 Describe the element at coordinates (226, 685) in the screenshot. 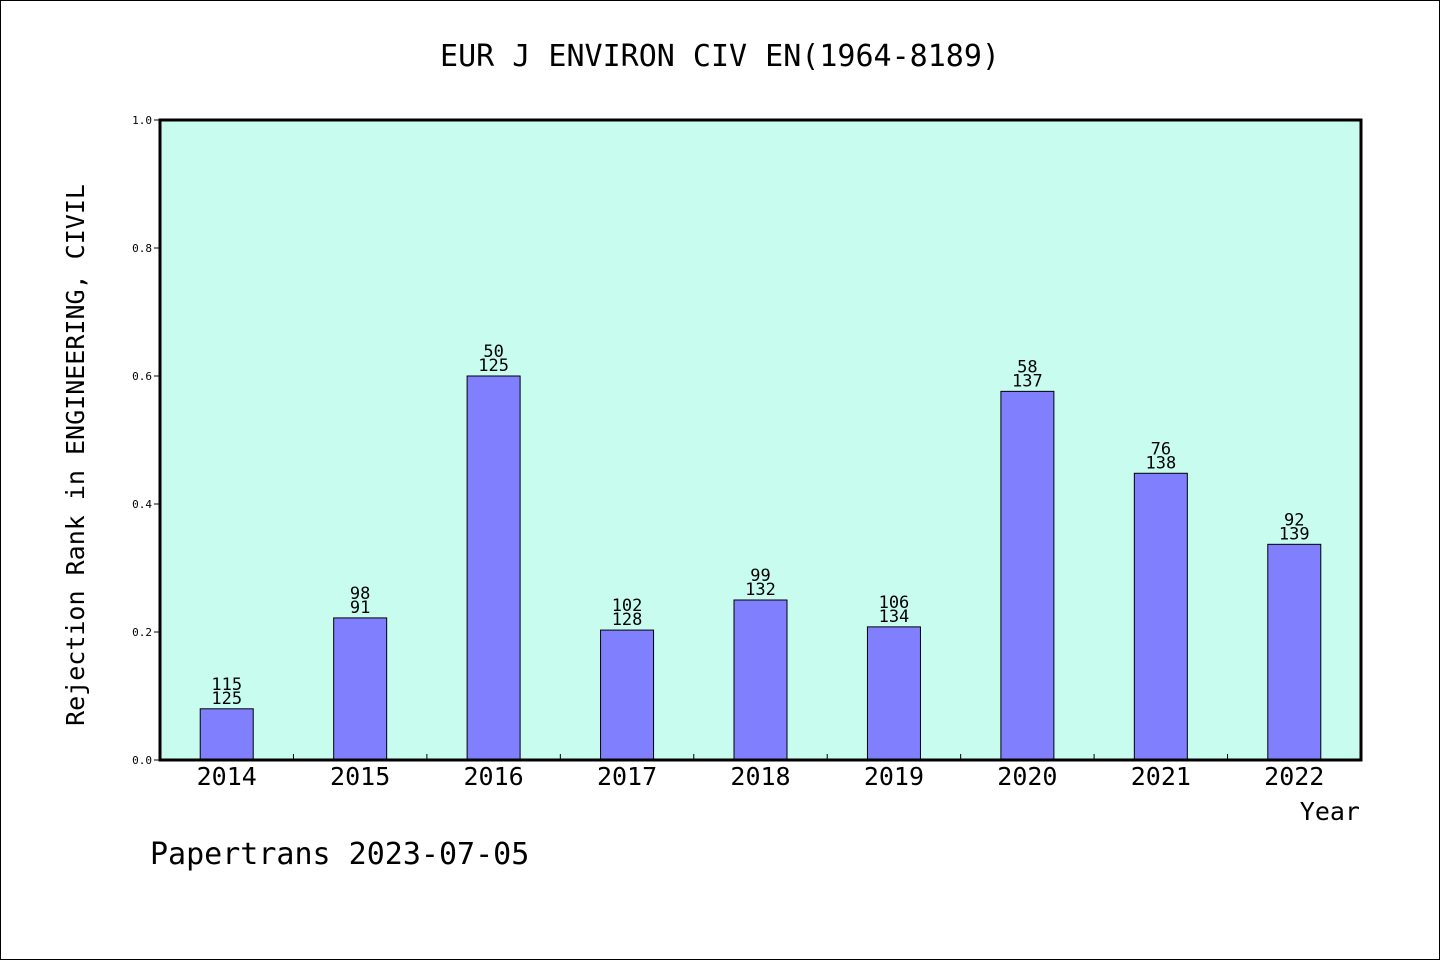

I see `bar-label-top: 115` at that location.